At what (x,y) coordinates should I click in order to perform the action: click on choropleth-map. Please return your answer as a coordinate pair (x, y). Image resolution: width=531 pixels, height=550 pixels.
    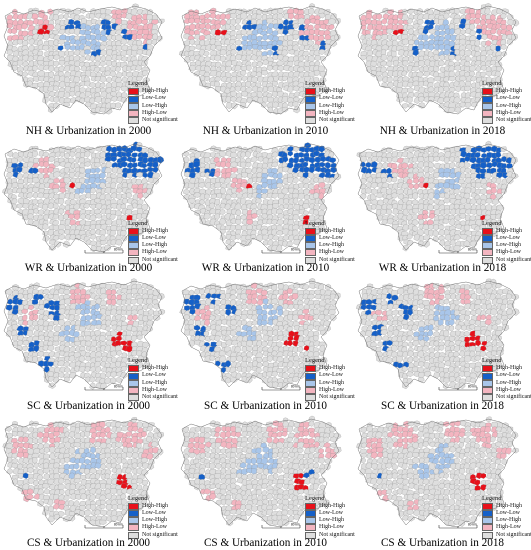
    Looking at the image, I should click on (83, 196).